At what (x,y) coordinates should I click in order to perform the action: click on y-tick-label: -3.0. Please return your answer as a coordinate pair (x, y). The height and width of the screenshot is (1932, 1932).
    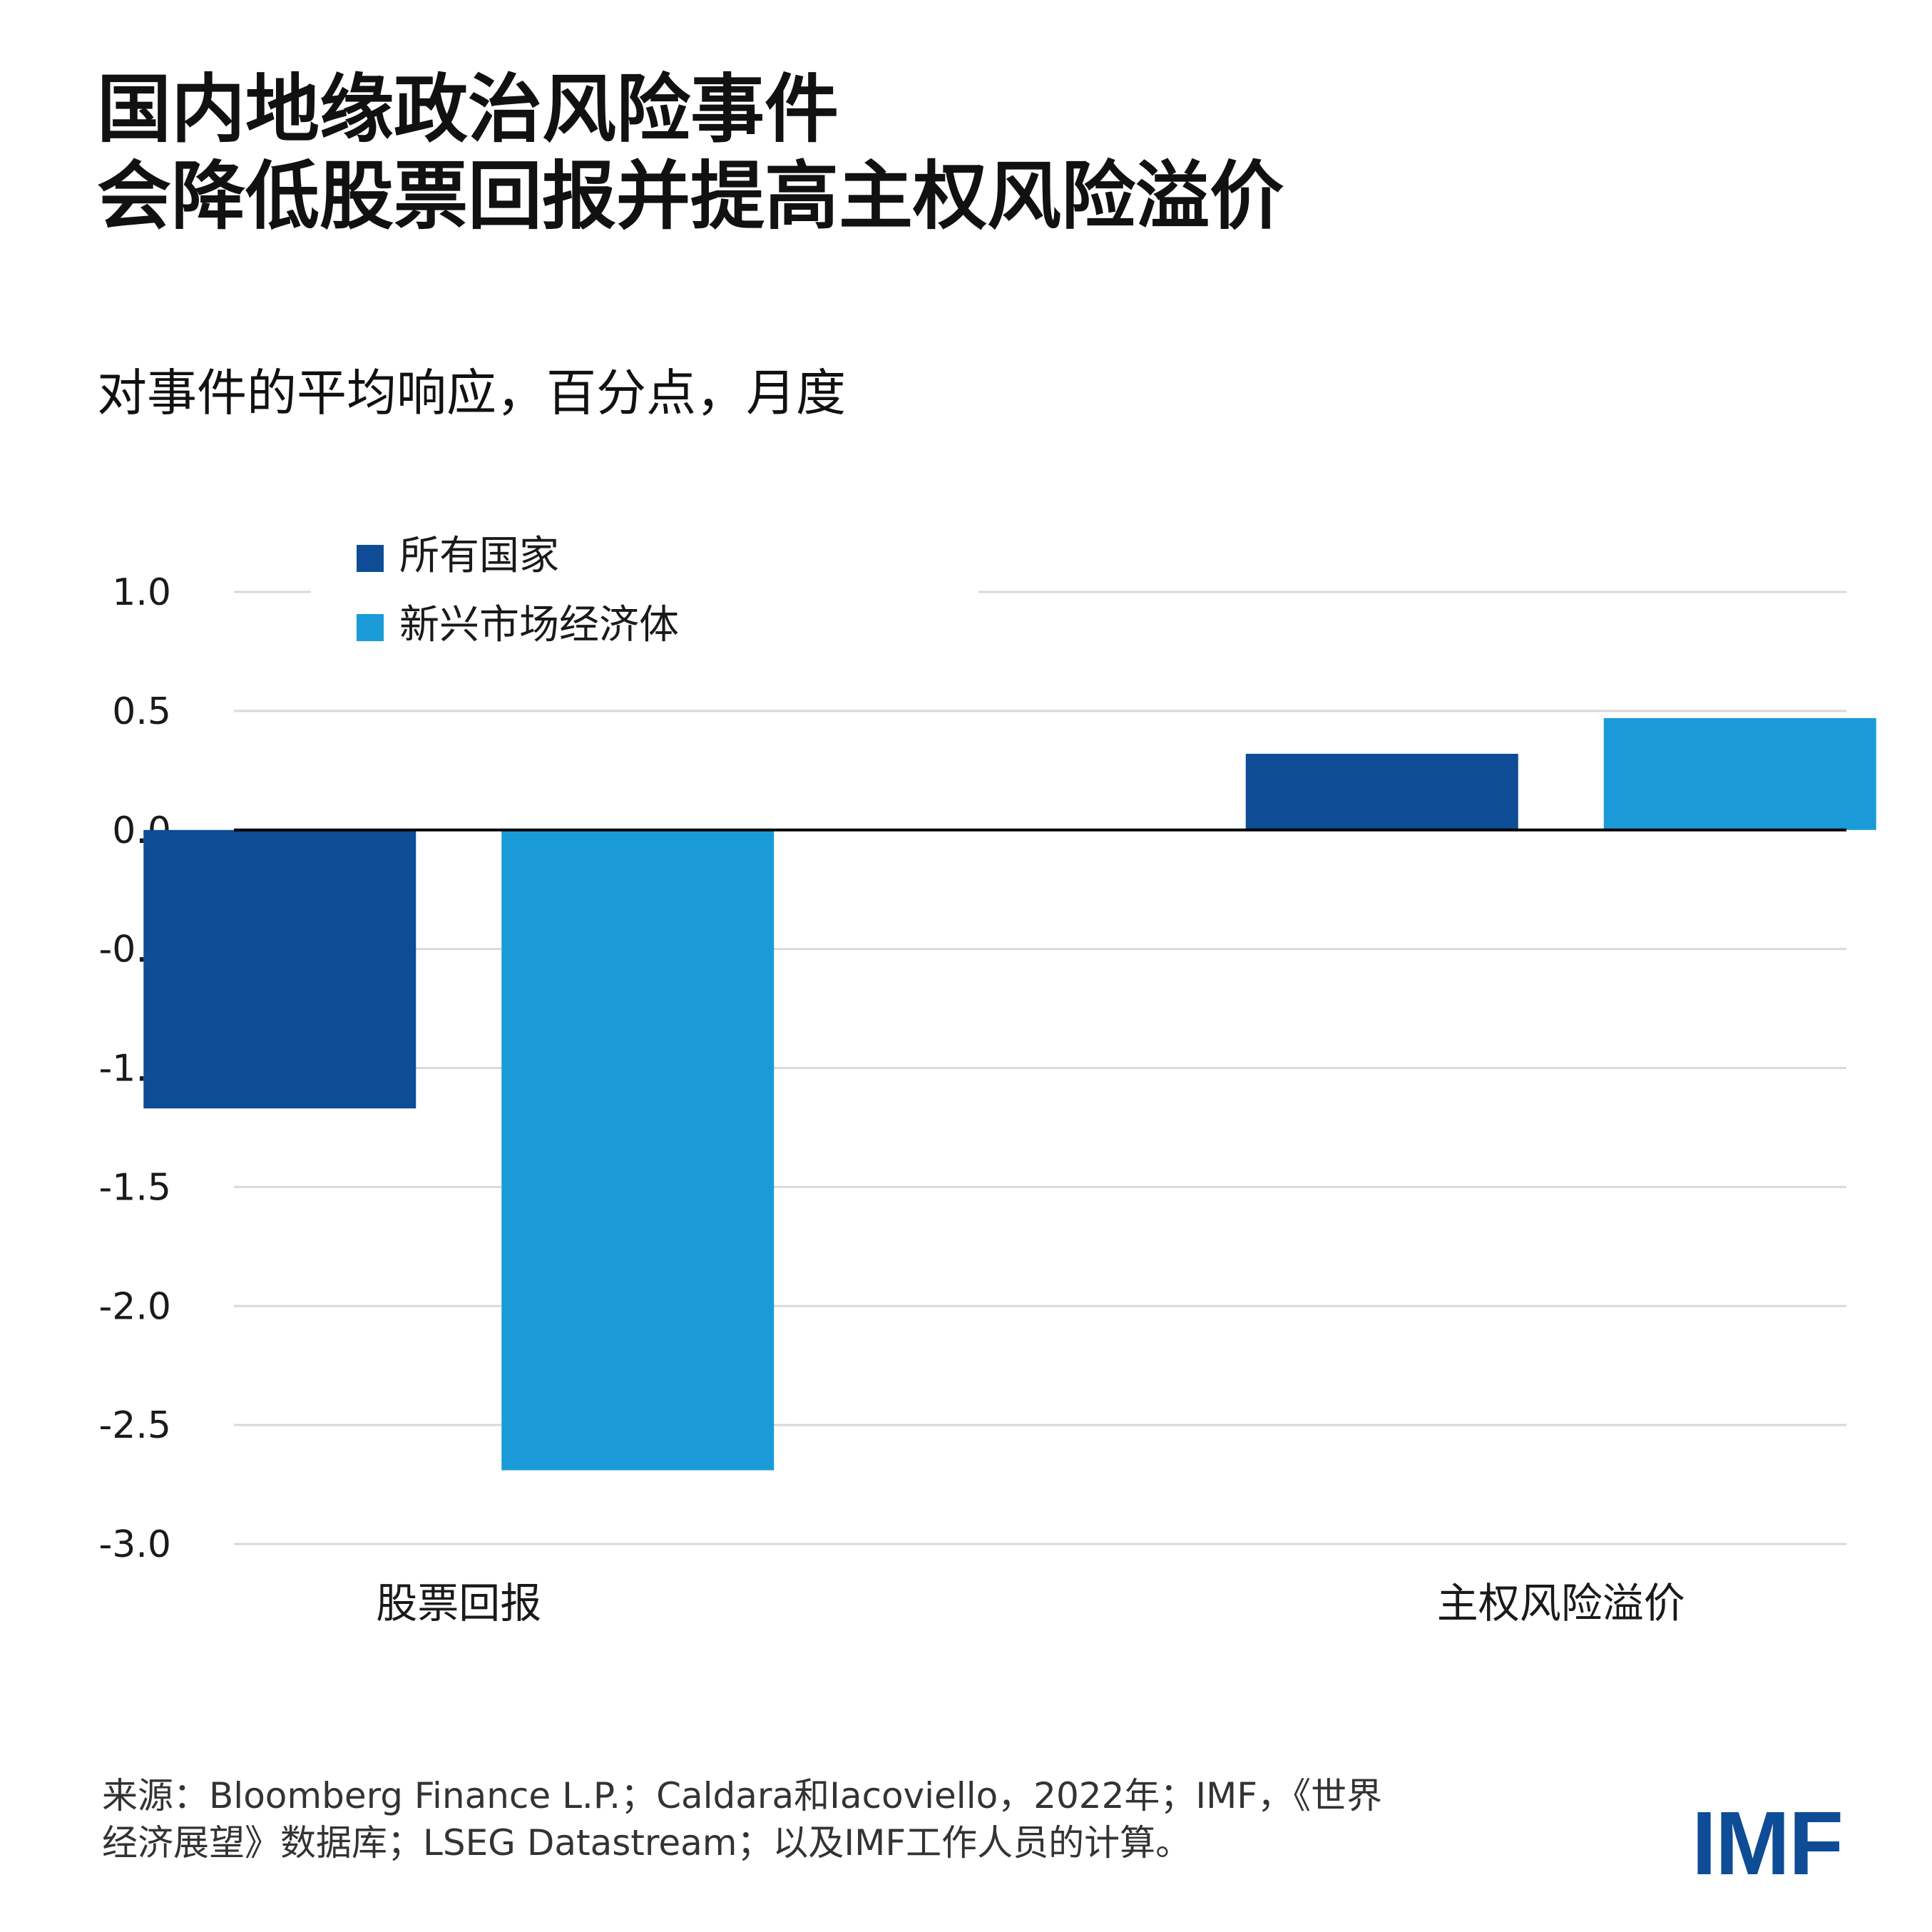
    Looking at the image, I should click on (135, 1544).